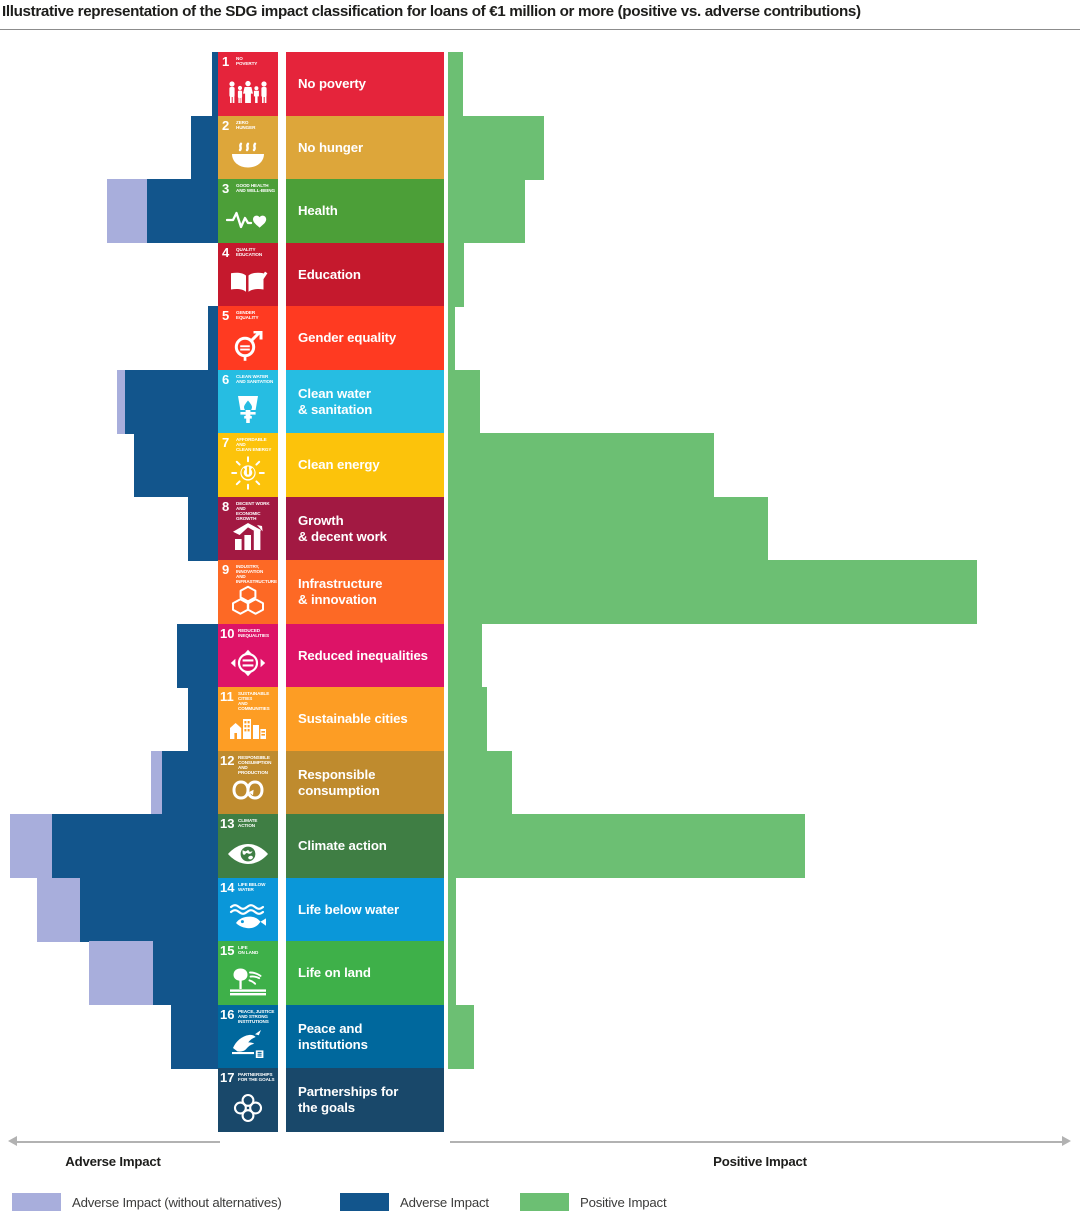 The height and width of the screenshot is (1217, 1080). I want to click on sdg-keyword: LIFE BELOW WATER, so click(252, 886).